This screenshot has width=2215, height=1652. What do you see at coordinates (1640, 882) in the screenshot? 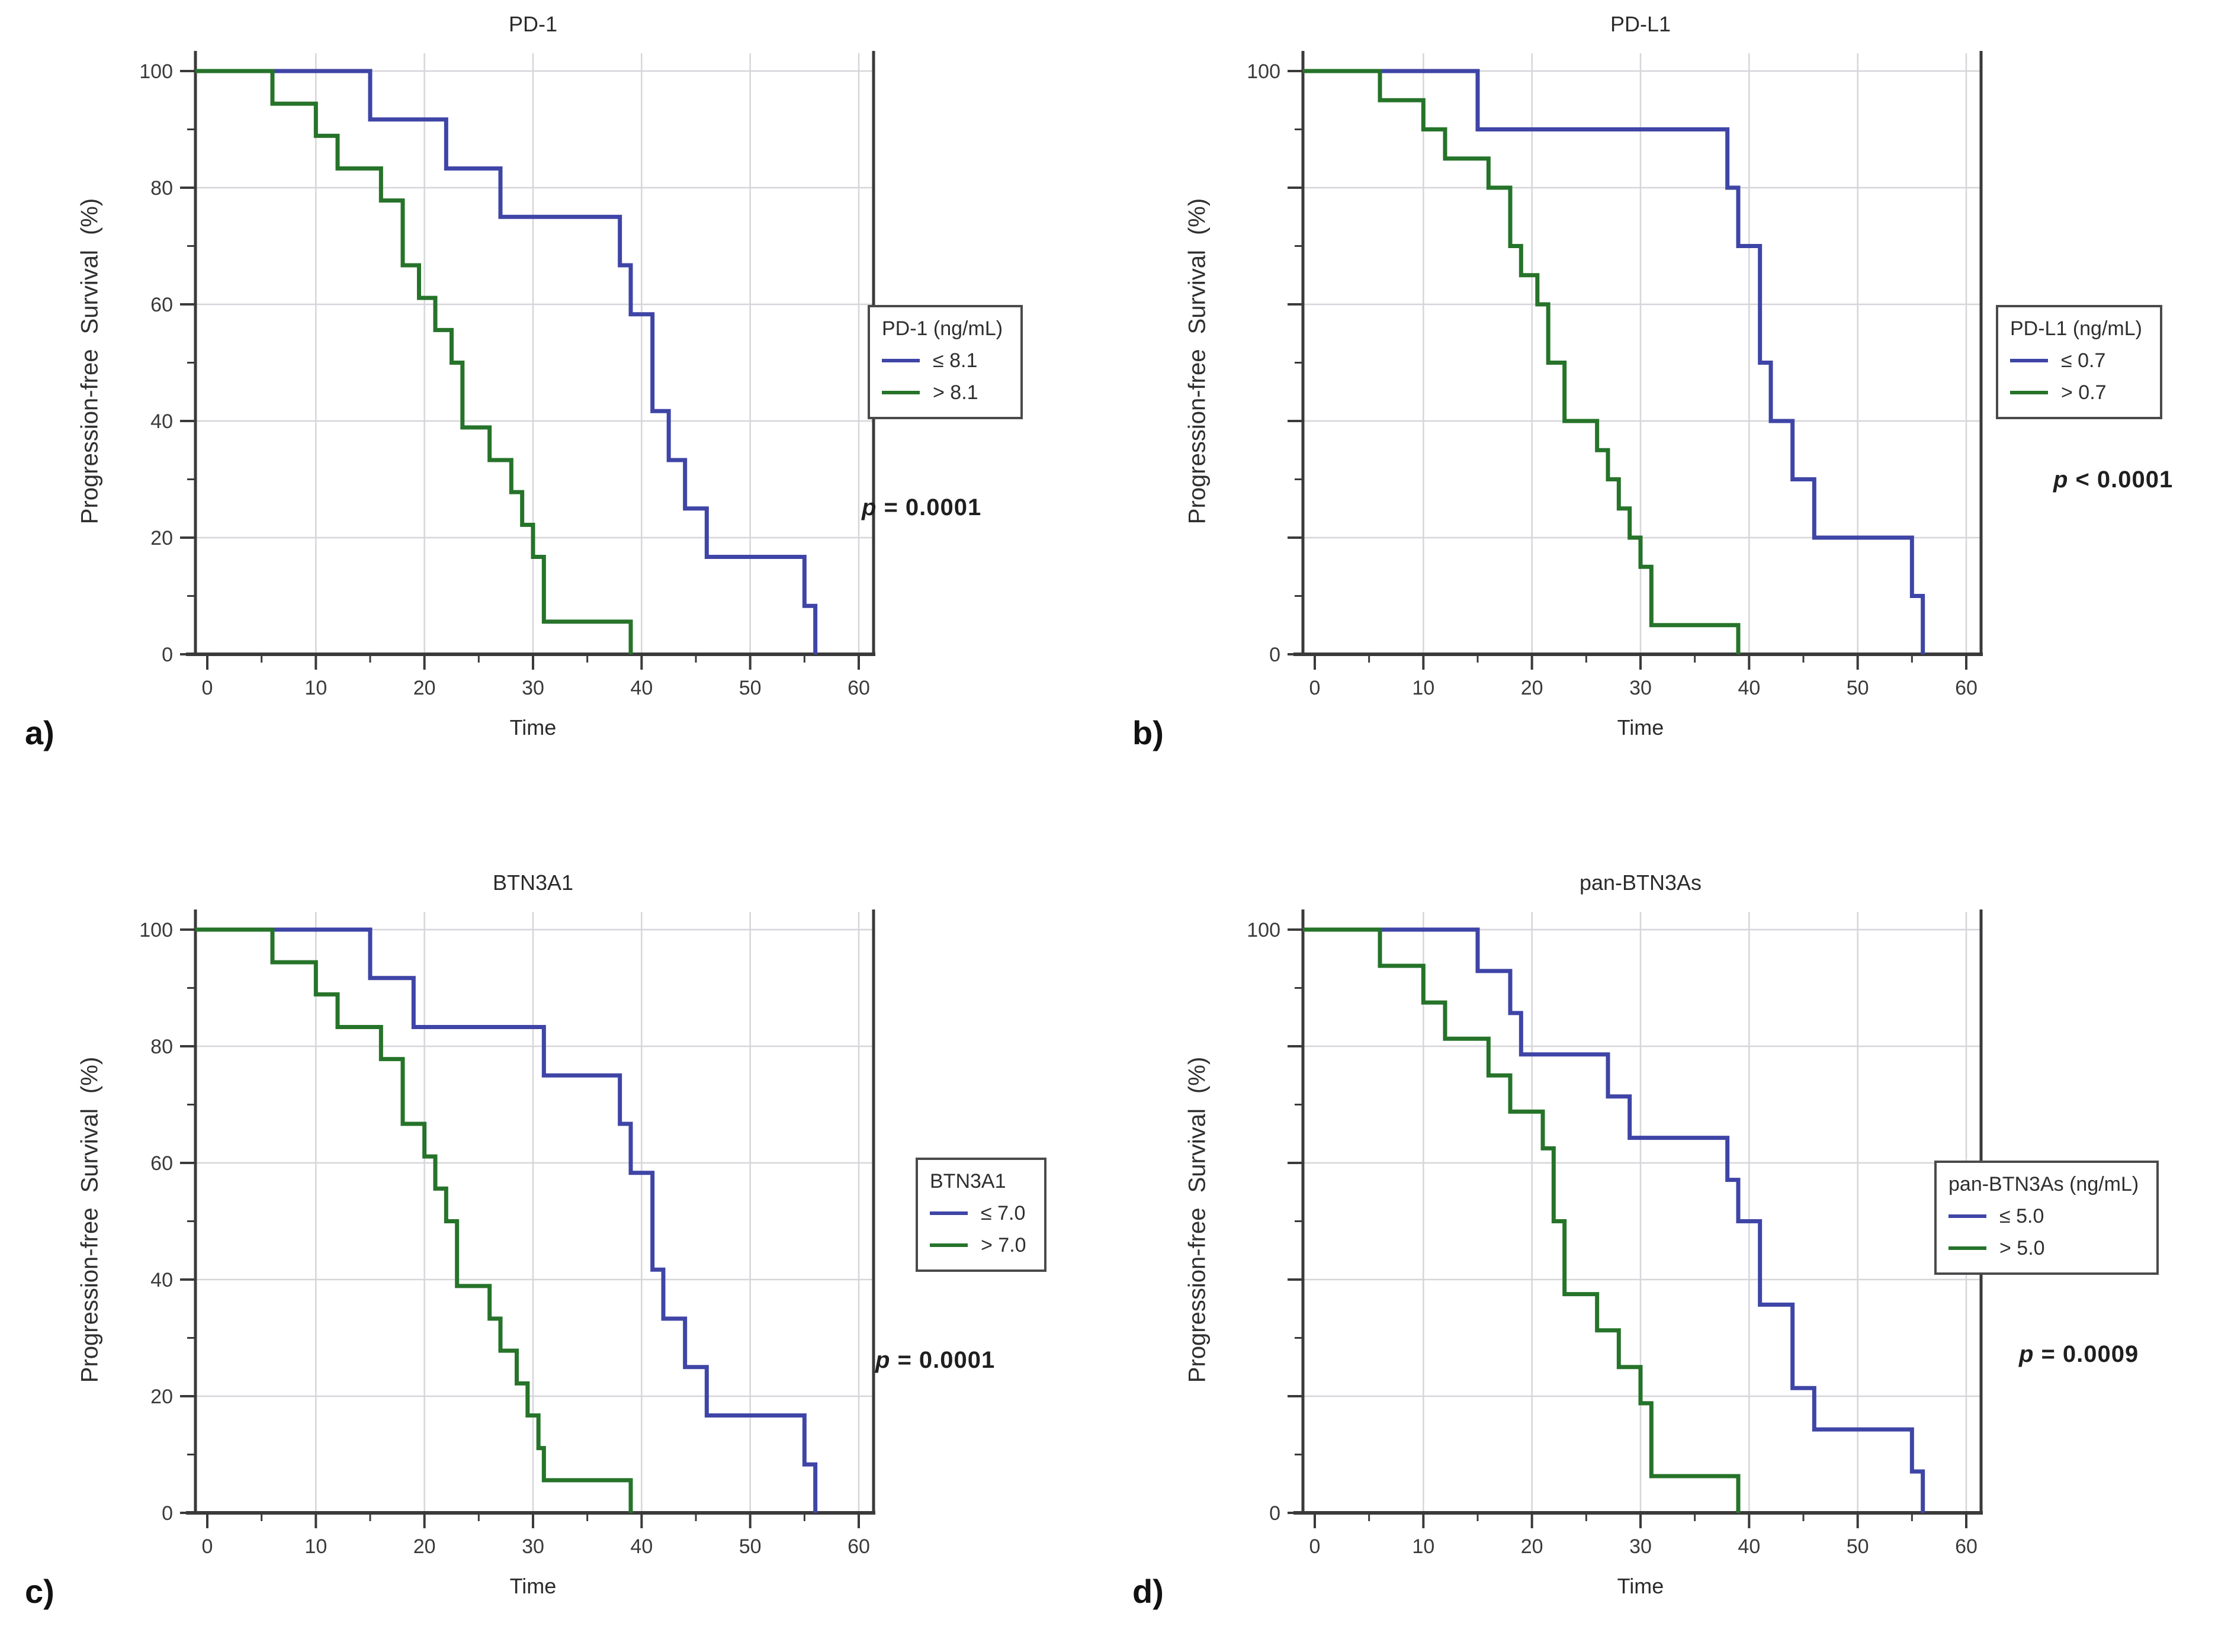
I see `chart-title: pan-BTN3As` at bounding box center [1640, 882].